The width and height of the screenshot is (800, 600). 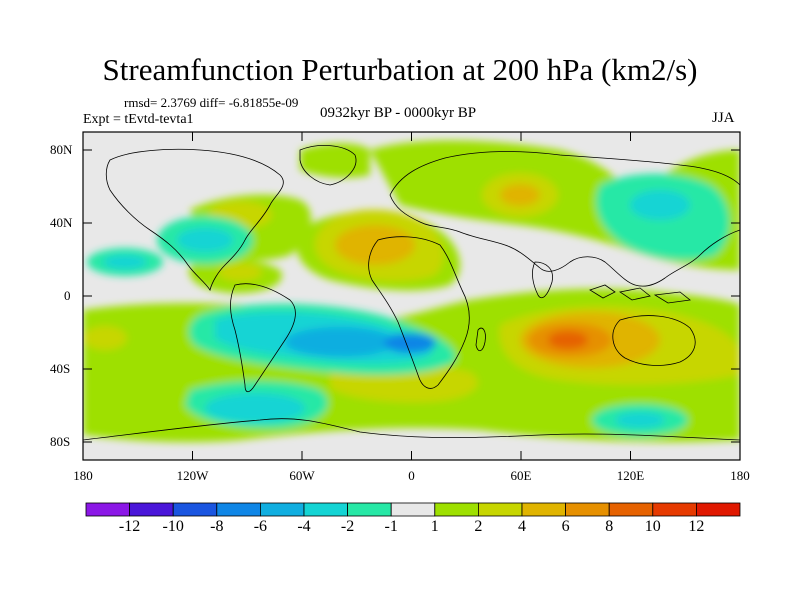 I want to click on coast-eurasia, so click(x=564, y=219).